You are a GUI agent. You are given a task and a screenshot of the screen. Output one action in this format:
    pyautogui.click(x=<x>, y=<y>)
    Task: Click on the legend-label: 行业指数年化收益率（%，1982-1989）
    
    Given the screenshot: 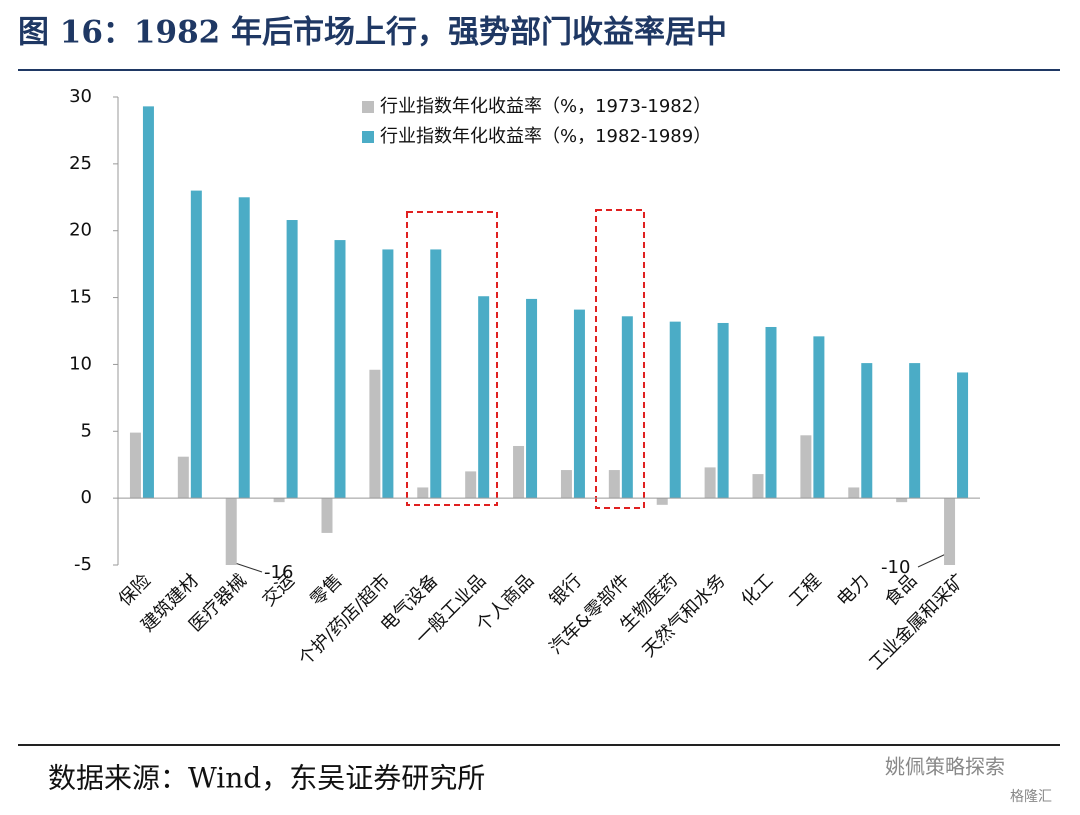 What is the action you would take?
    pyautogui.click(x=545, y=136)
    